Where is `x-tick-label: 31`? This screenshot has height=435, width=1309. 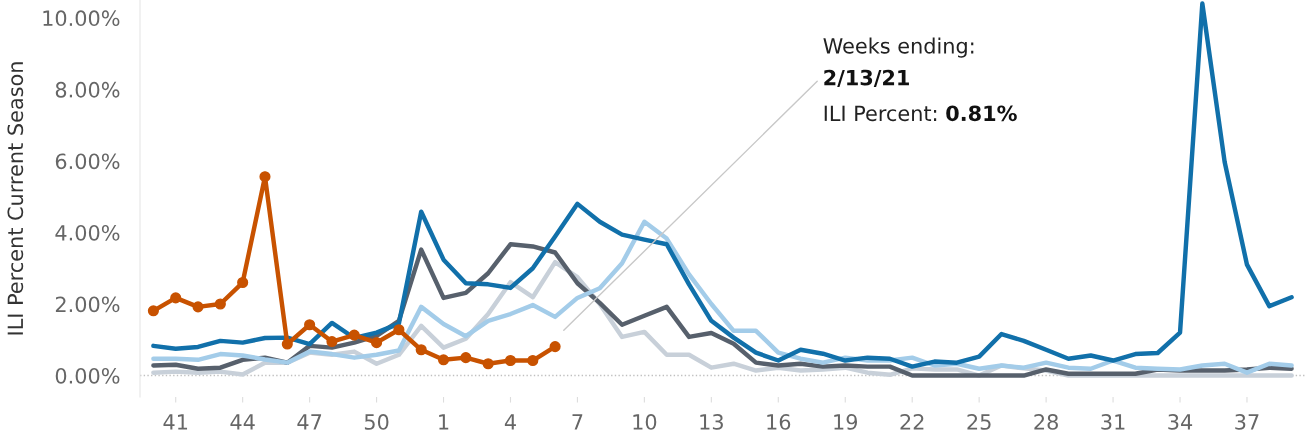
x-tick-label: 31 is located at coordinates (1113, 422).